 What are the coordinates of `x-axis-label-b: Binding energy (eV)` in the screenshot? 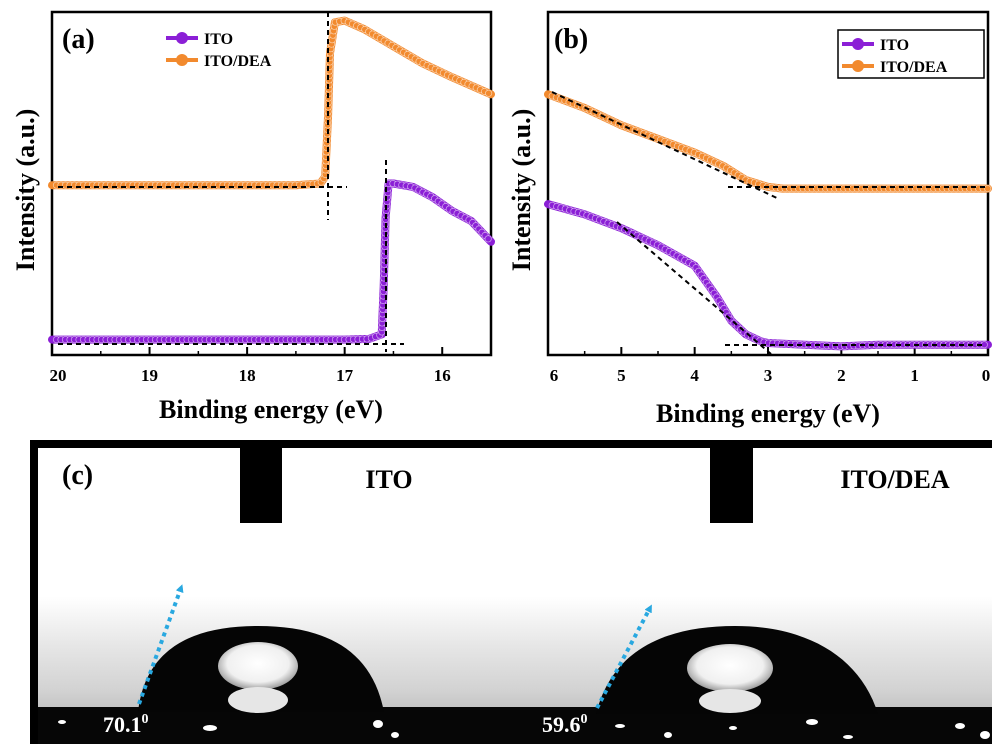 It's located at (768, 413).